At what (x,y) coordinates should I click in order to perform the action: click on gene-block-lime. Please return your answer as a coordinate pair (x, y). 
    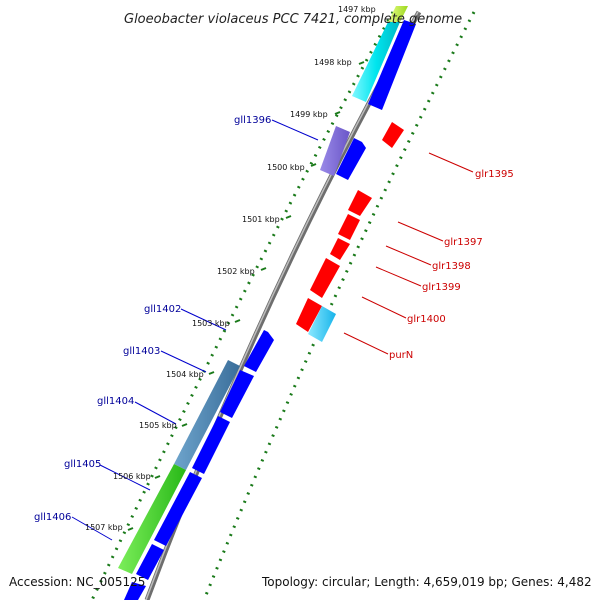
    Looking at the image, I should click on (398, 14).